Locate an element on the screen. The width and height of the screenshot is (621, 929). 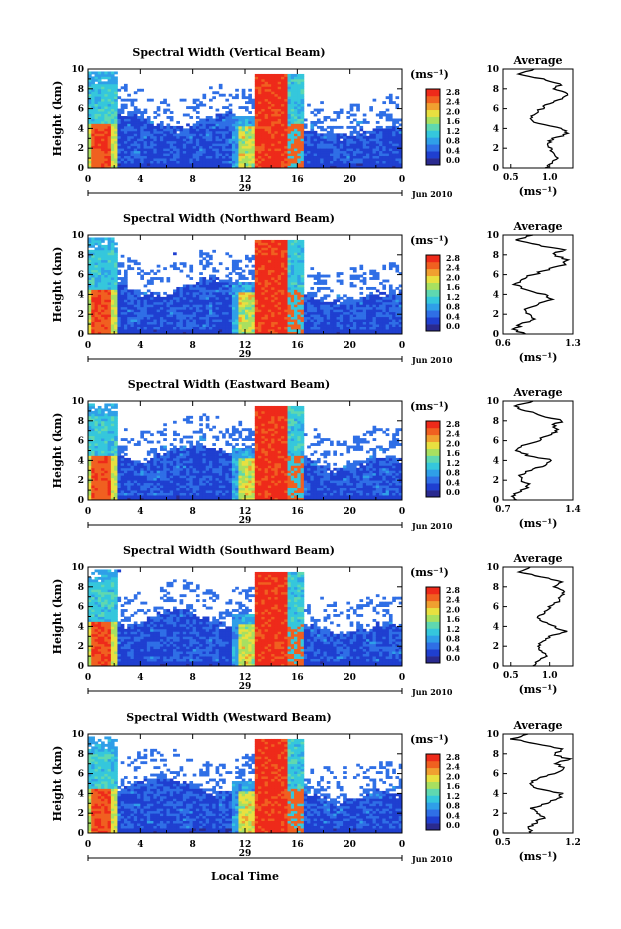
y-tick-label: 2 is located at coordinates (81, 315).